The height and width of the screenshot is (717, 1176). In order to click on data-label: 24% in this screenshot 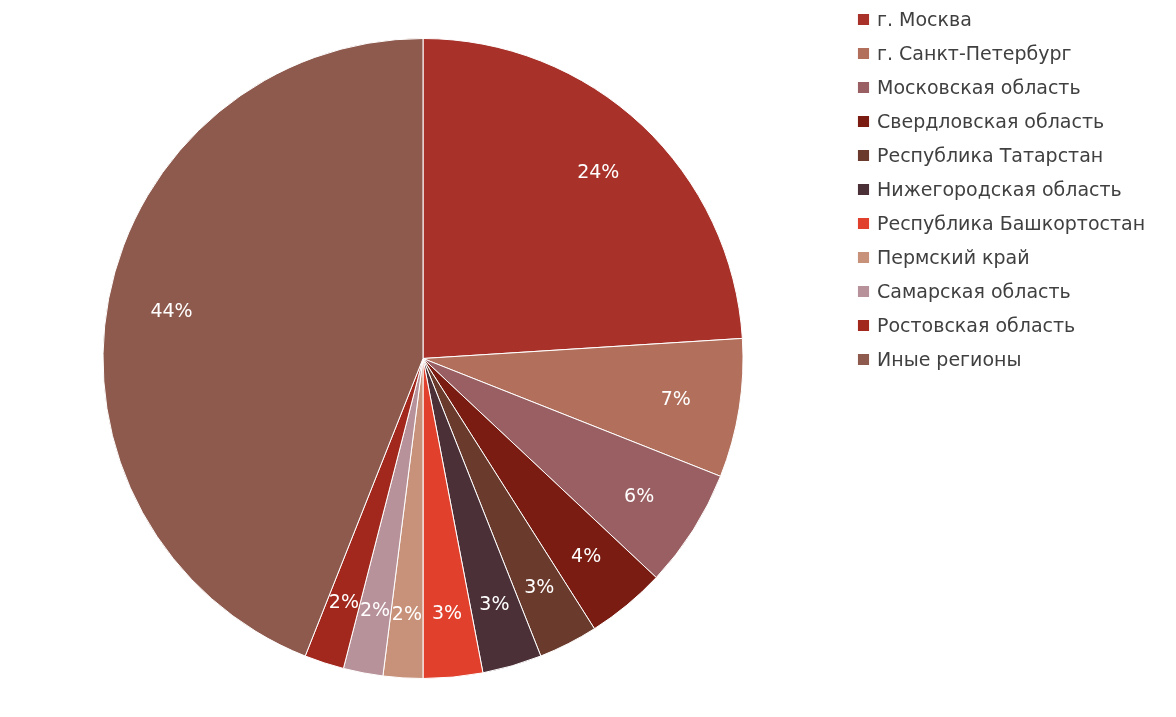, I will do `click(598, 170)`.